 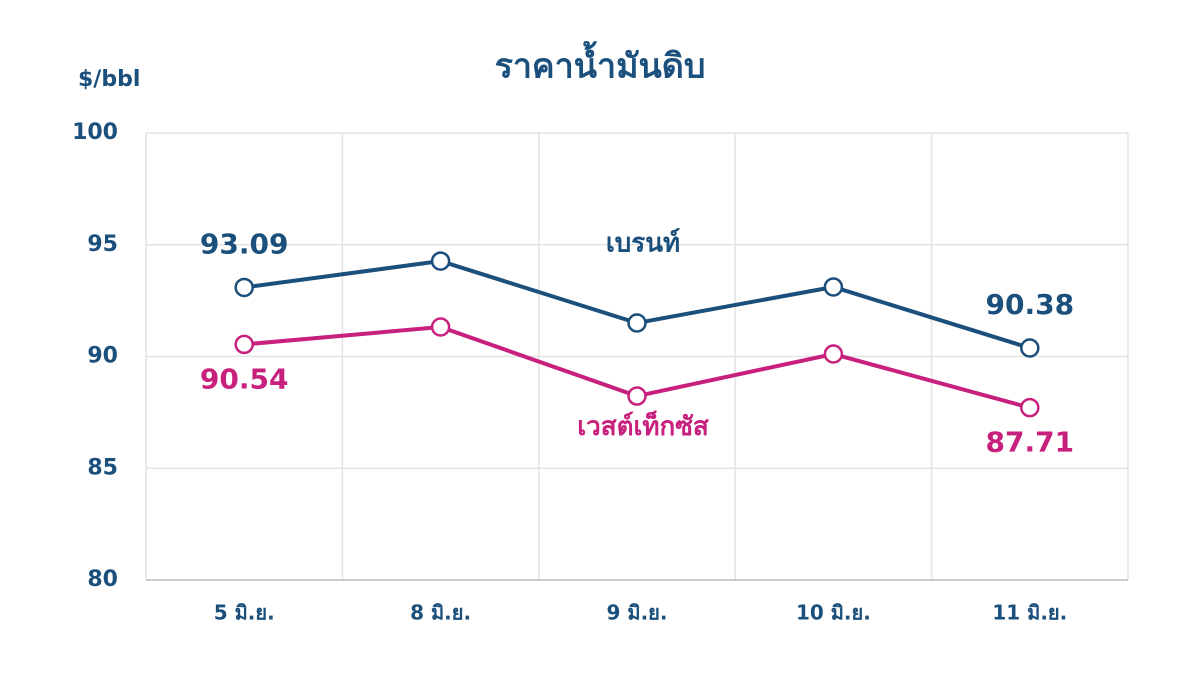 I want to click on data-label: 93.09, so click(x=244, y=243).